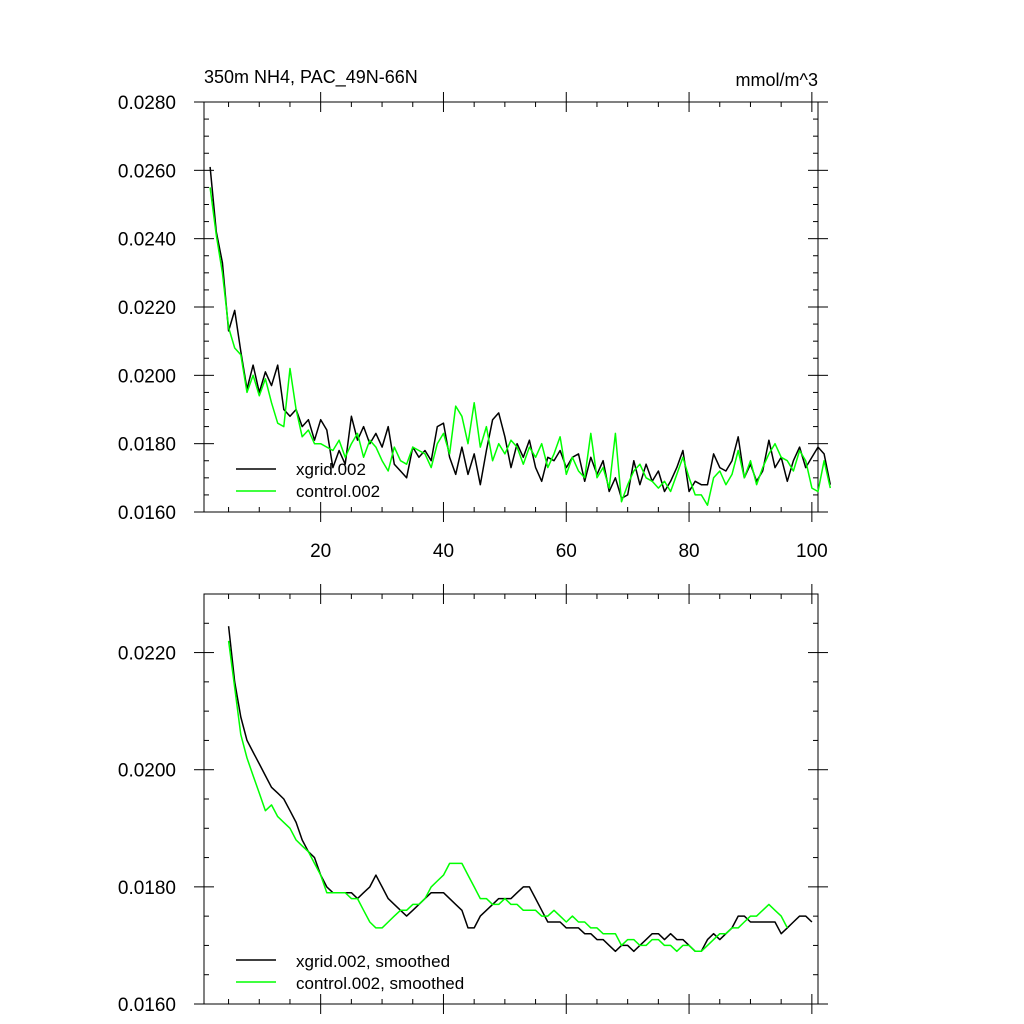 This screenshot has width=1024, height=1024. What do you see at coordinates (147, 771) in the screenshot?
I see `bottom-ytick-label: 0.0200` at bounding box center [147, 771].